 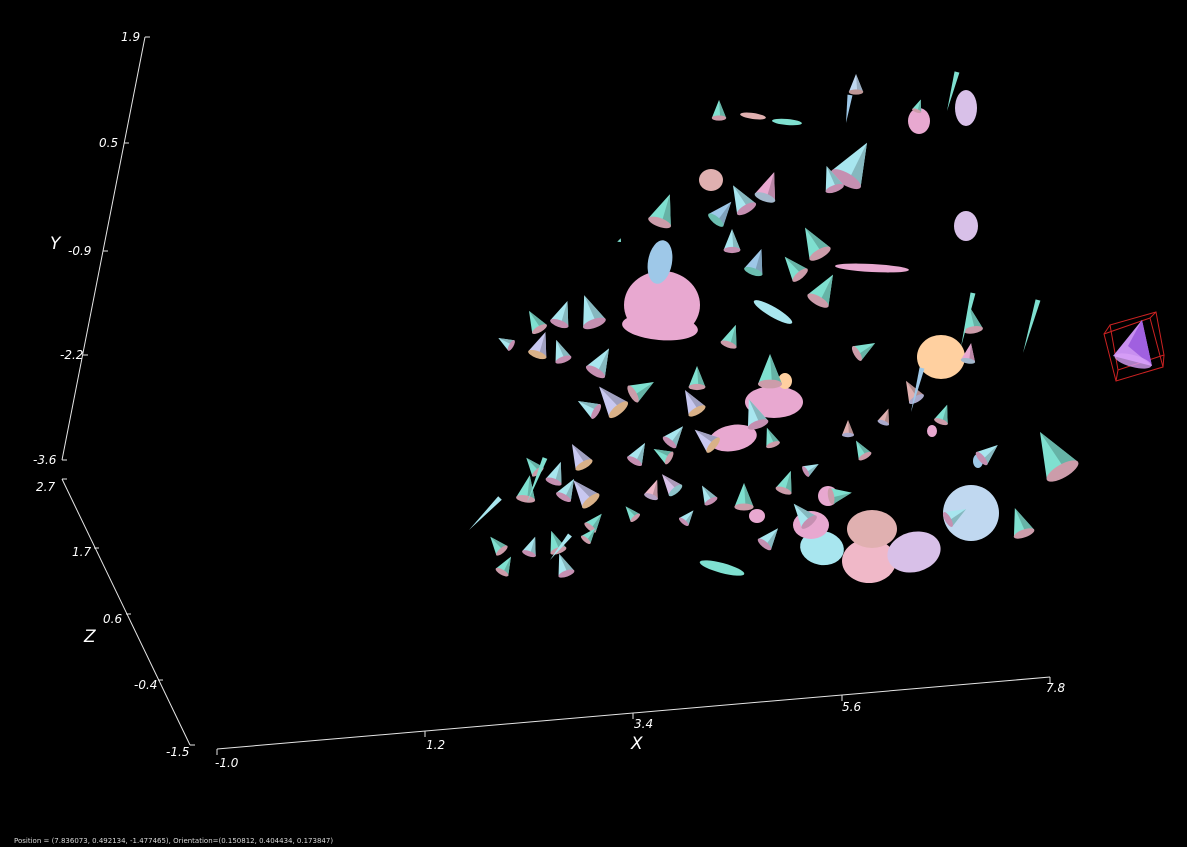 What do you see at coordinates (108, 143) in the screenshot?
I see `y-tick-label: 0.5` at bounding box center [108, 143].